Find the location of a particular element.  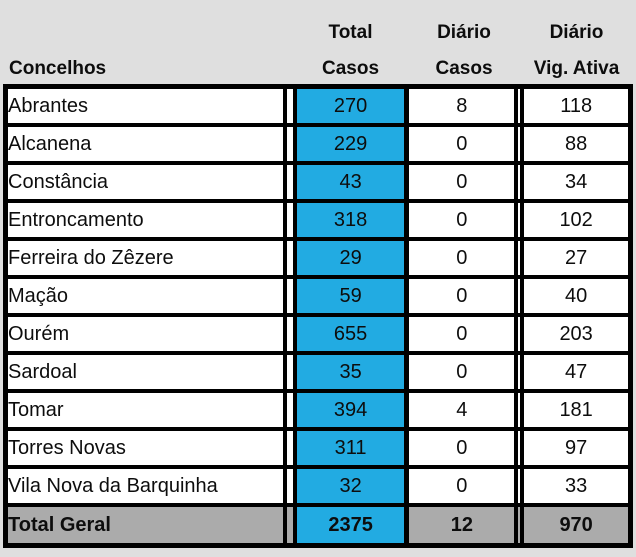

total-row: Total Geral 2375 12 970 is located at coordinates (318, 525).